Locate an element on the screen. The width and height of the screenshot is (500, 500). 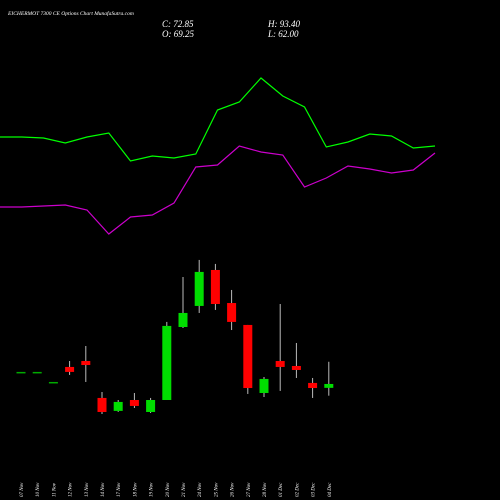
x-tick-label: 01 Dec is located at coordinates (281, 489).